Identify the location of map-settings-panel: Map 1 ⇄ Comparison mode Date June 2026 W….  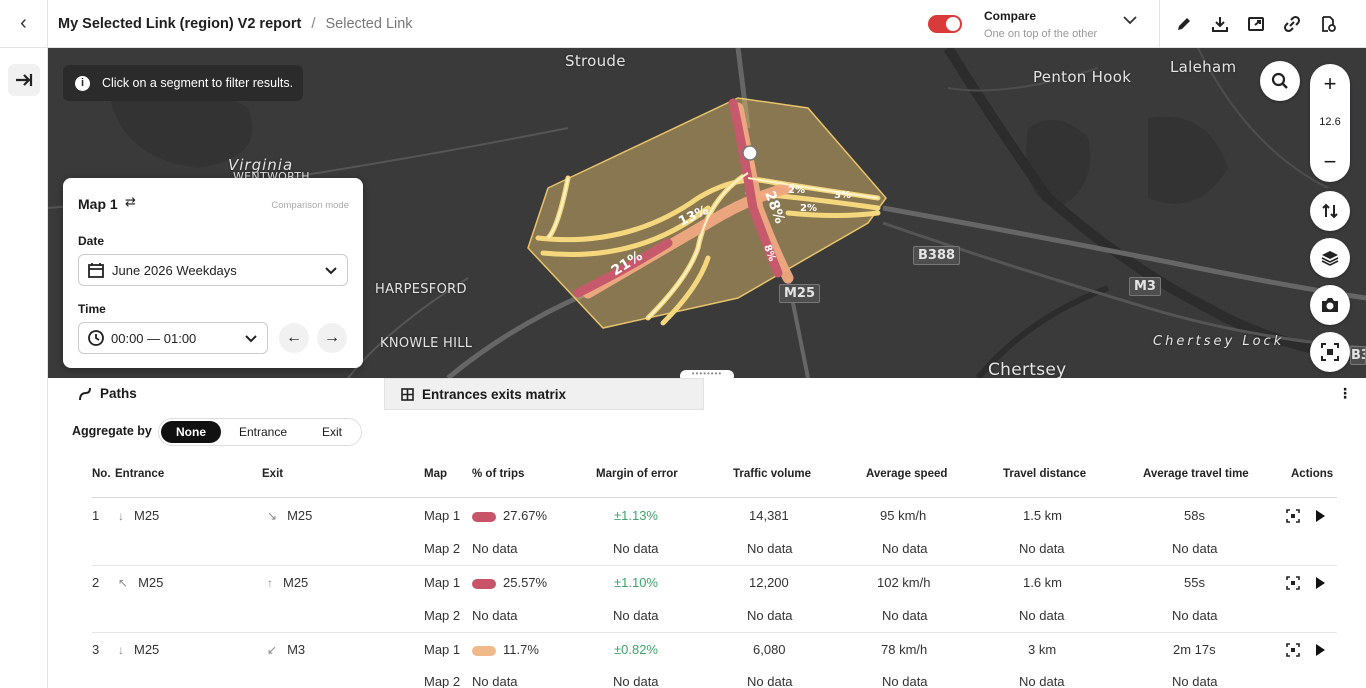
(213, 273).